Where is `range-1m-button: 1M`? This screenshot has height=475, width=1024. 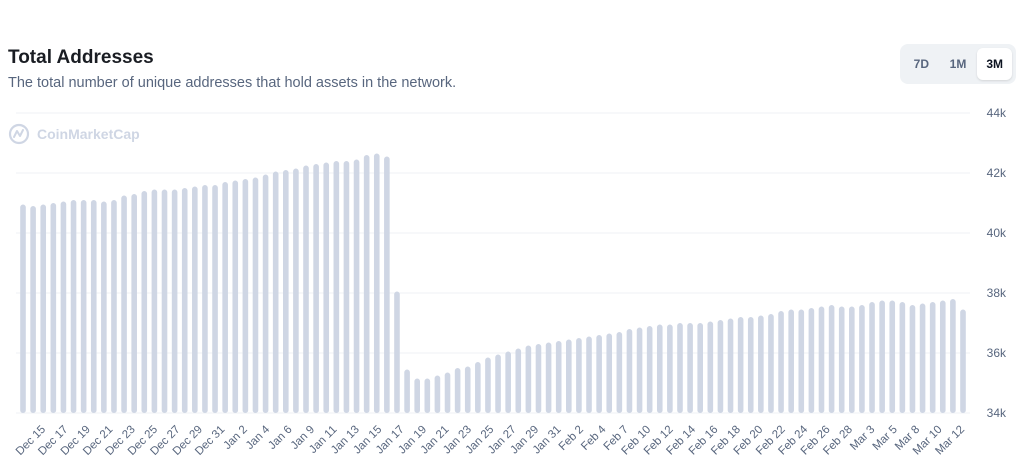
range-1m-button: 1M is located at coordinates (958, 64).